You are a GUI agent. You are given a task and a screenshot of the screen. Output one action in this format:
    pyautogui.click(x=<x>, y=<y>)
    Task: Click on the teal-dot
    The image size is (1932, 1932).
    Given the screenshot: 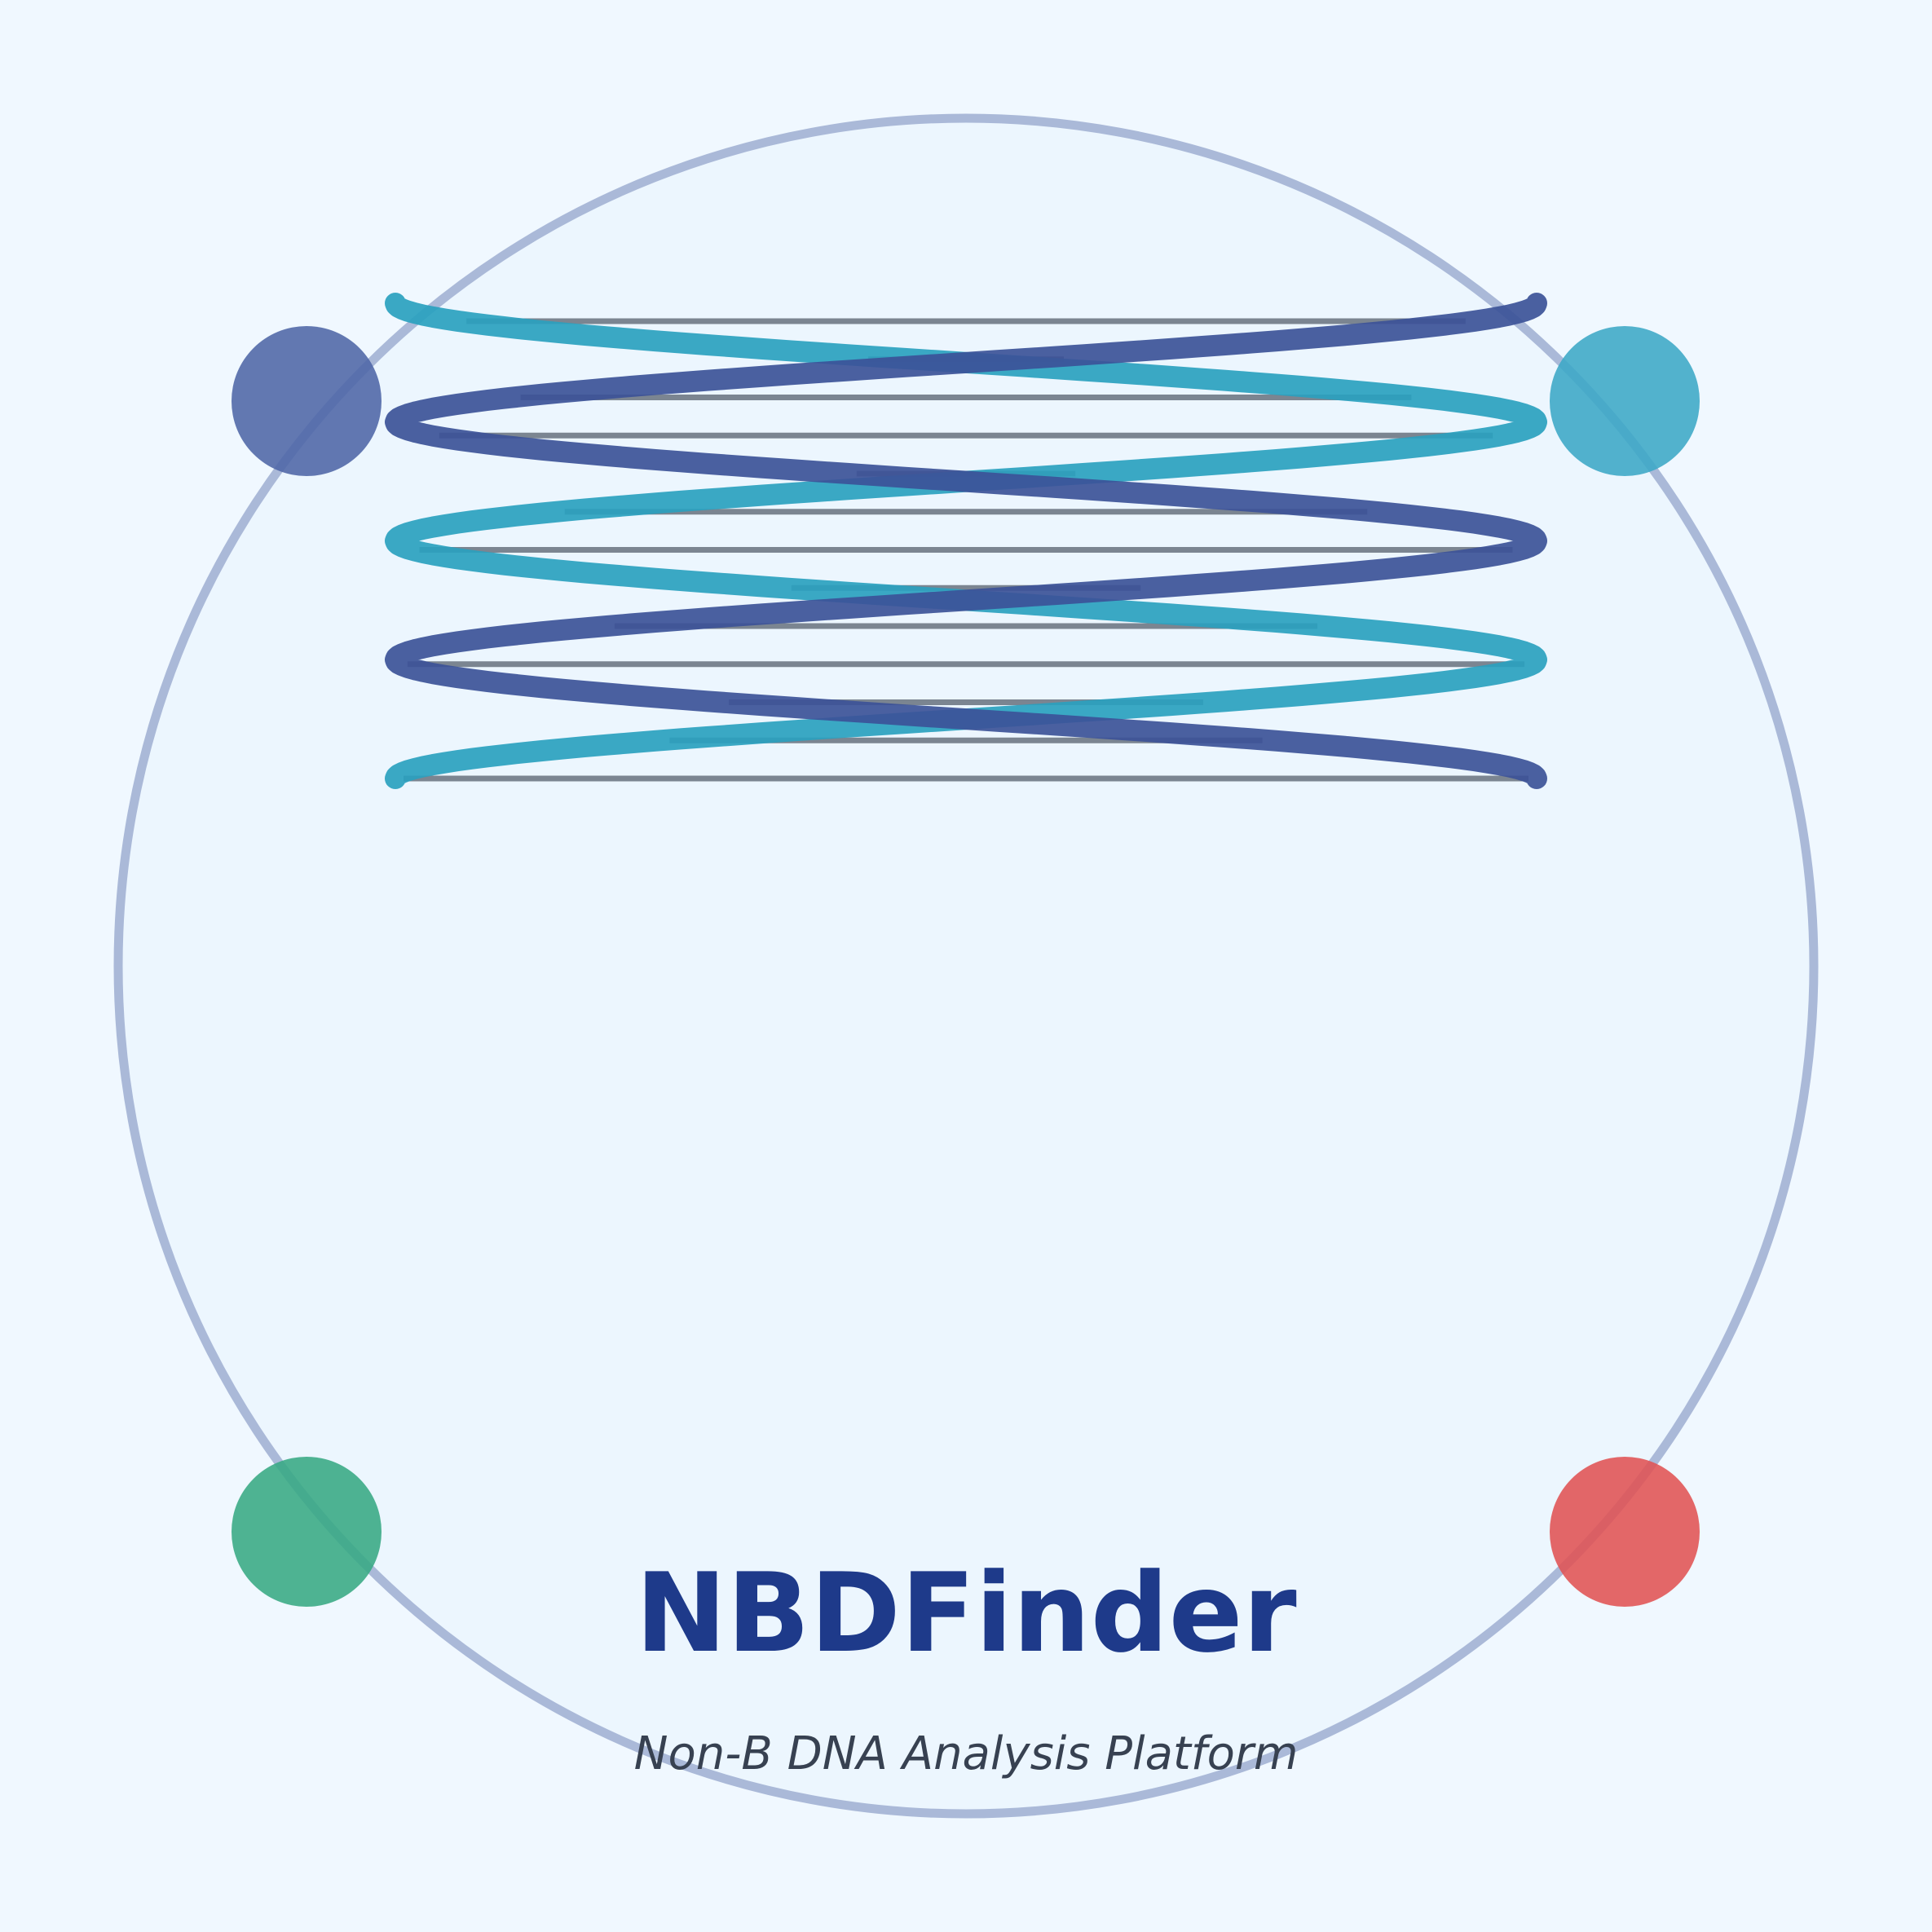 What is the action you would take?
    pyautogui.click(x=1625, y=401)
    